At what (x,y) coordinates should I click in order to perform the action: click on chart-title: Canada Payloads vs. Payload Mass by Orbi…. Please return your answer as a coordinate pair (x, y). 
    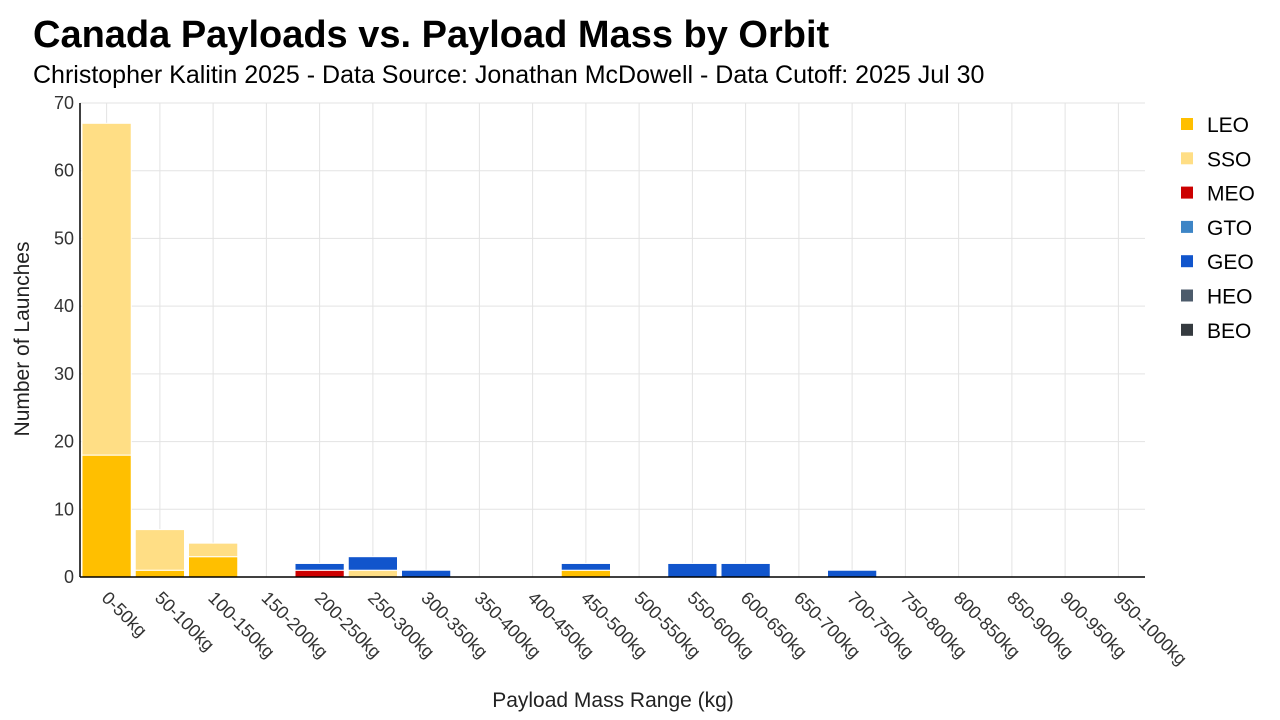
    Looking at the image, I should click on (431, 35).